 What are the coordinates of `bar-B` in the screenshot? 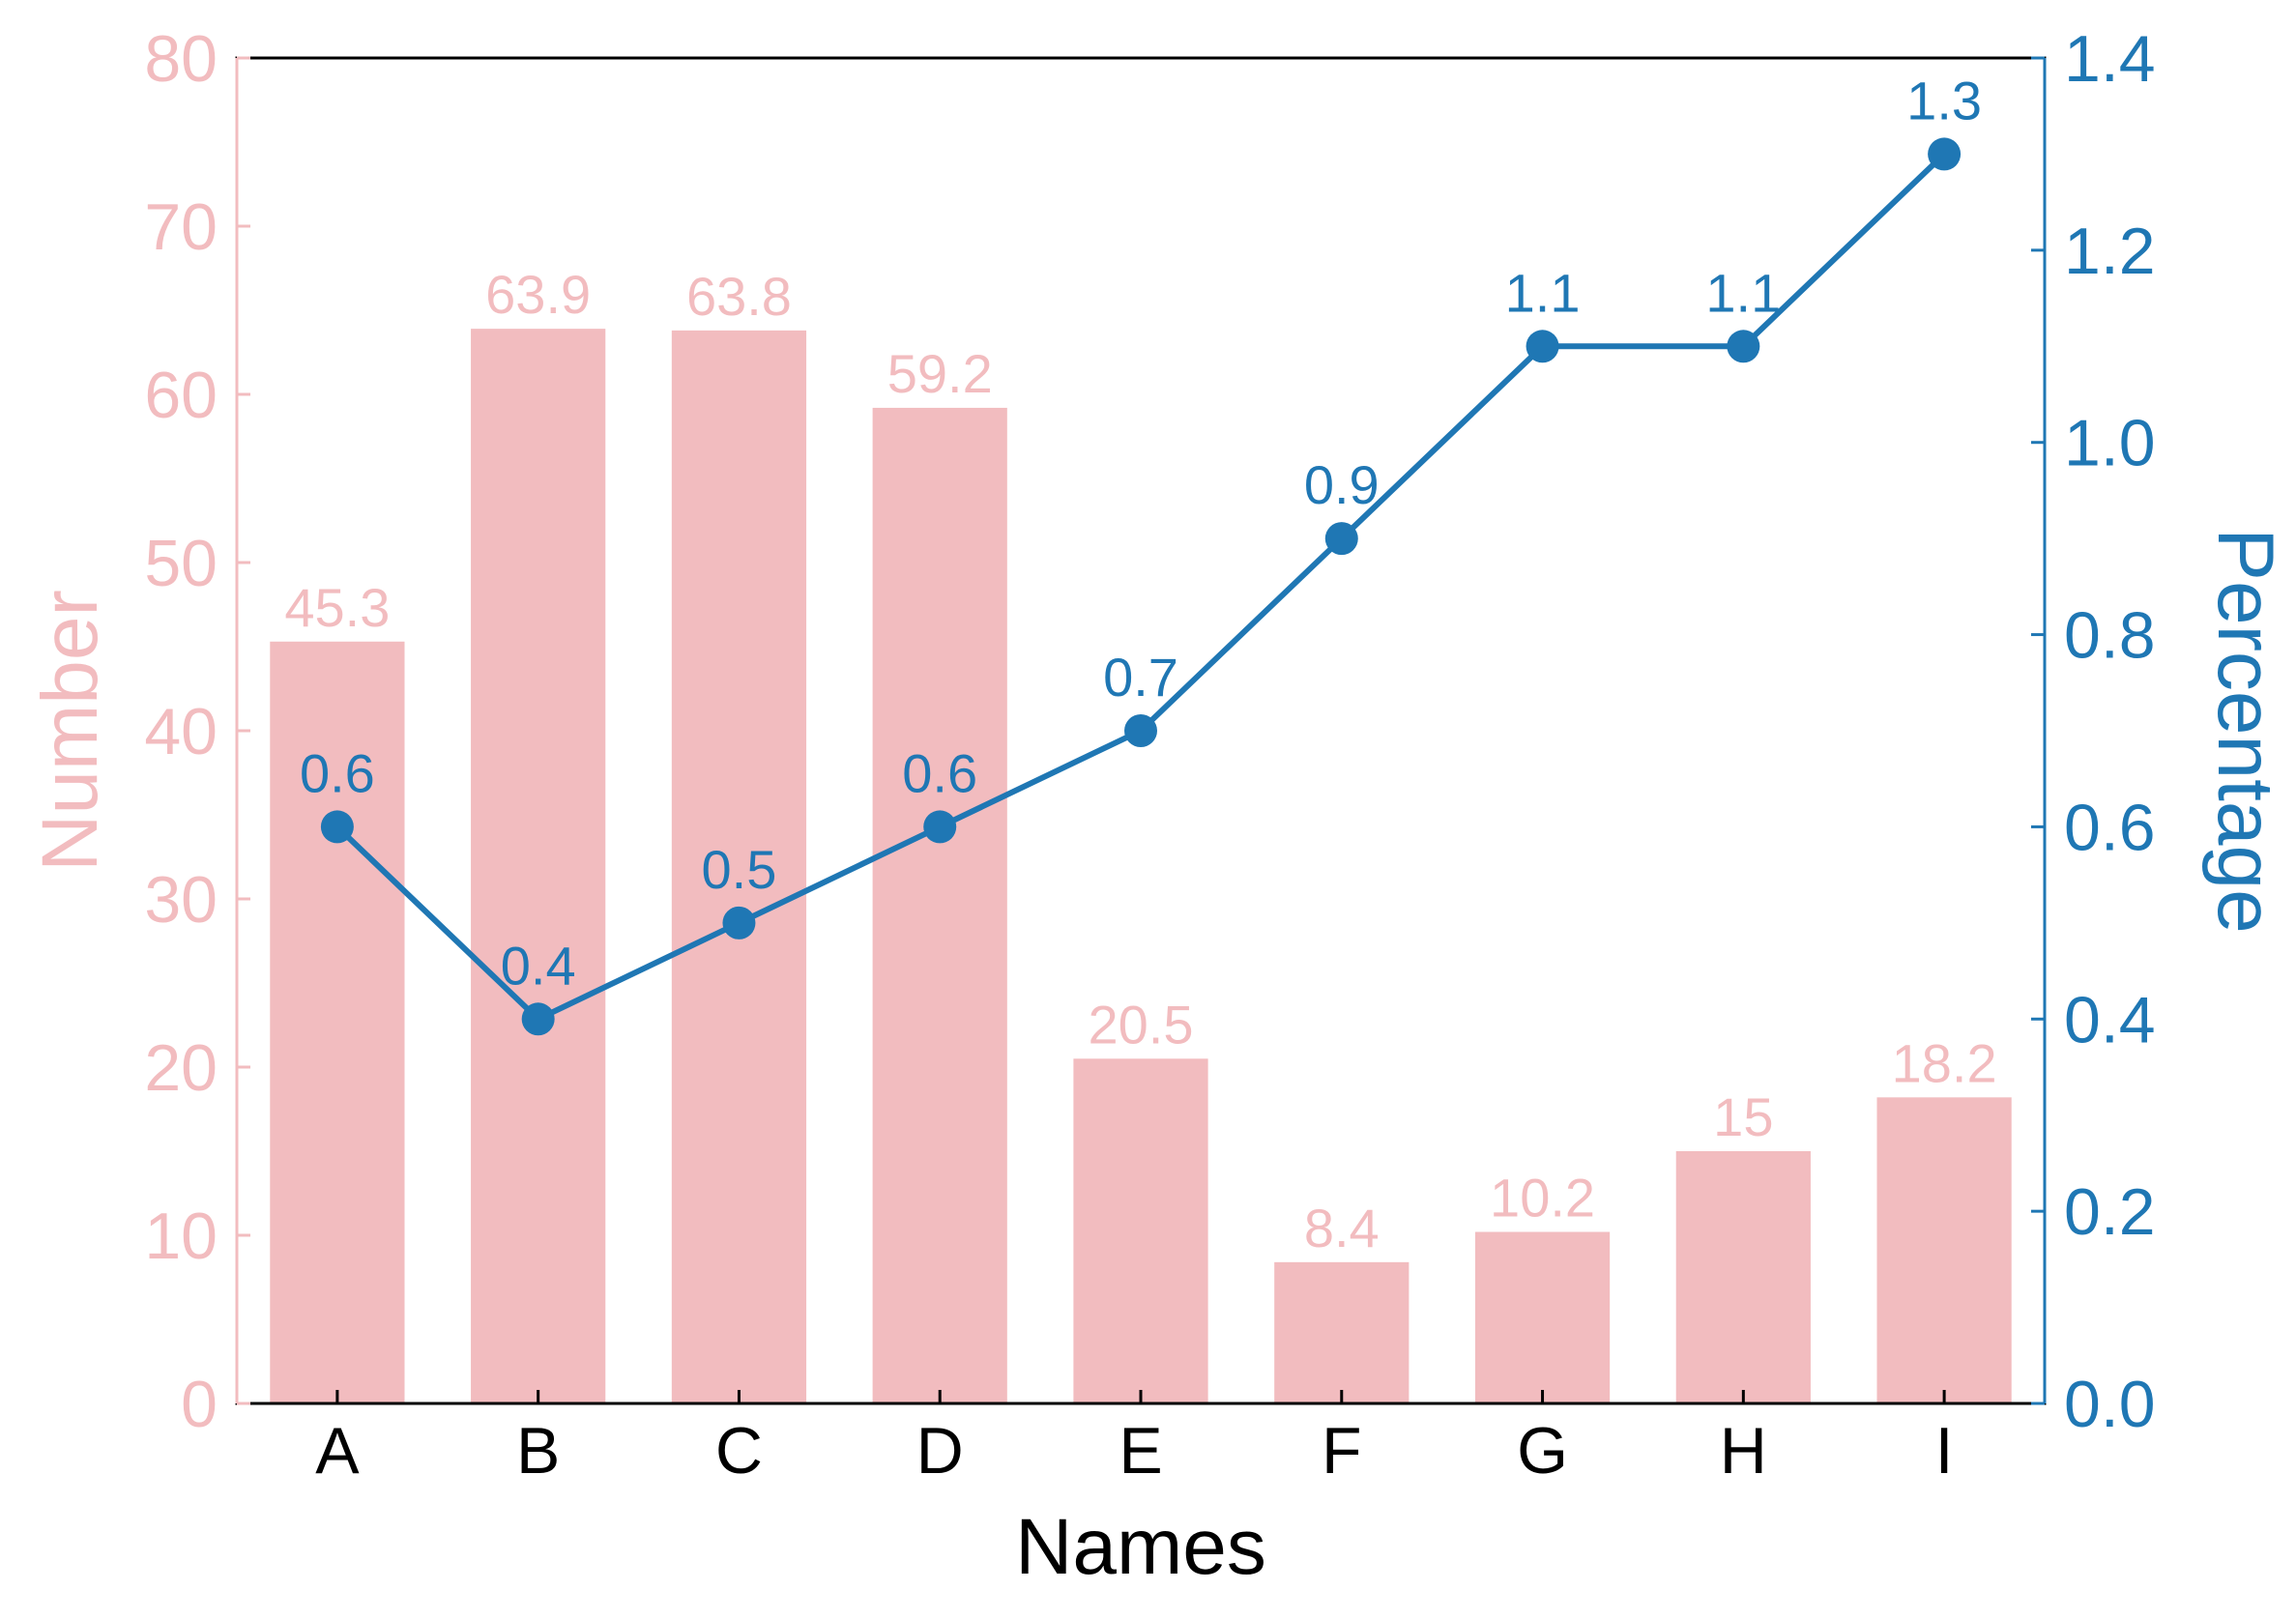 It's located at (538, 866).